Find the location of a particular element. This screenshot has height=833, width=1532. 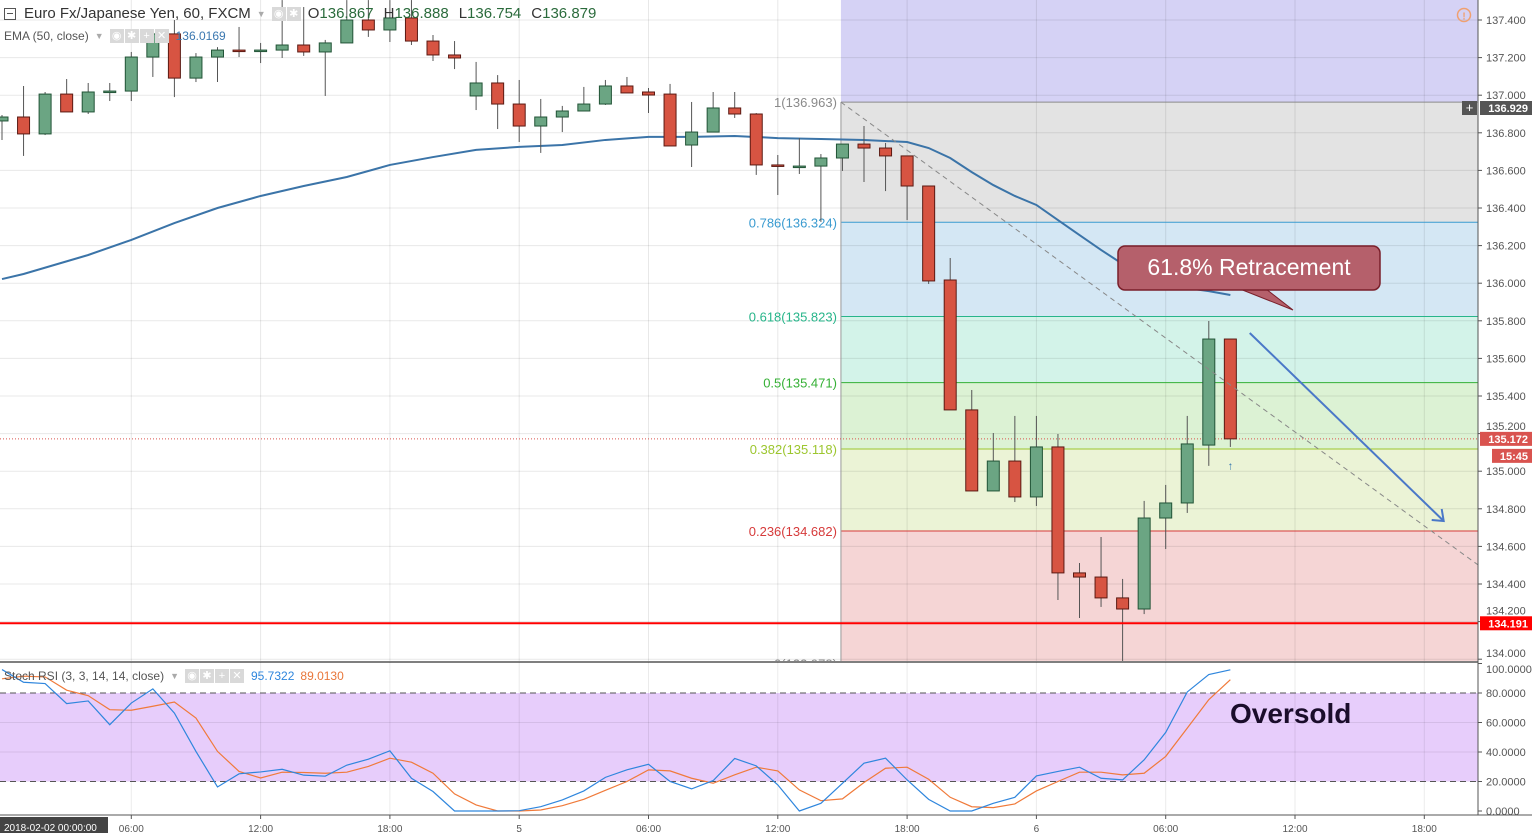

retracement-callout: 61.8% Retracement is located at coordinates (1249, 278).